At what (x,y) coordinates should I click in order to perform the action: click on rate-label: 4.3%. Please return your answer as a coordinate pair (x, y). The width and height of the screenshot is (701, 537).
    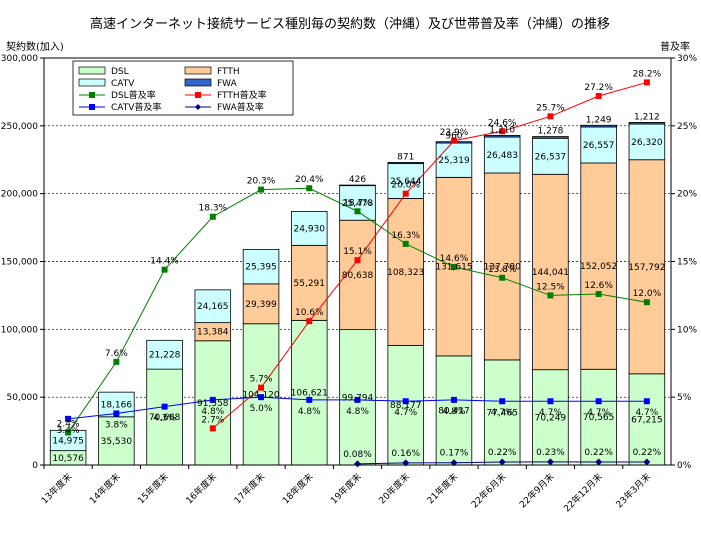
    Looking at the image, I should click on (164, 419).